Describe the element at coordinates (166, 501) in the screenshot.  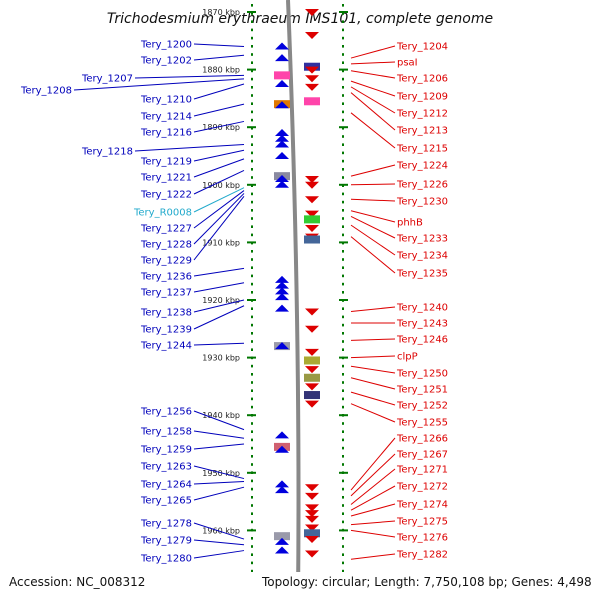
I see `left-gene-label: Tery_1265` at that location.